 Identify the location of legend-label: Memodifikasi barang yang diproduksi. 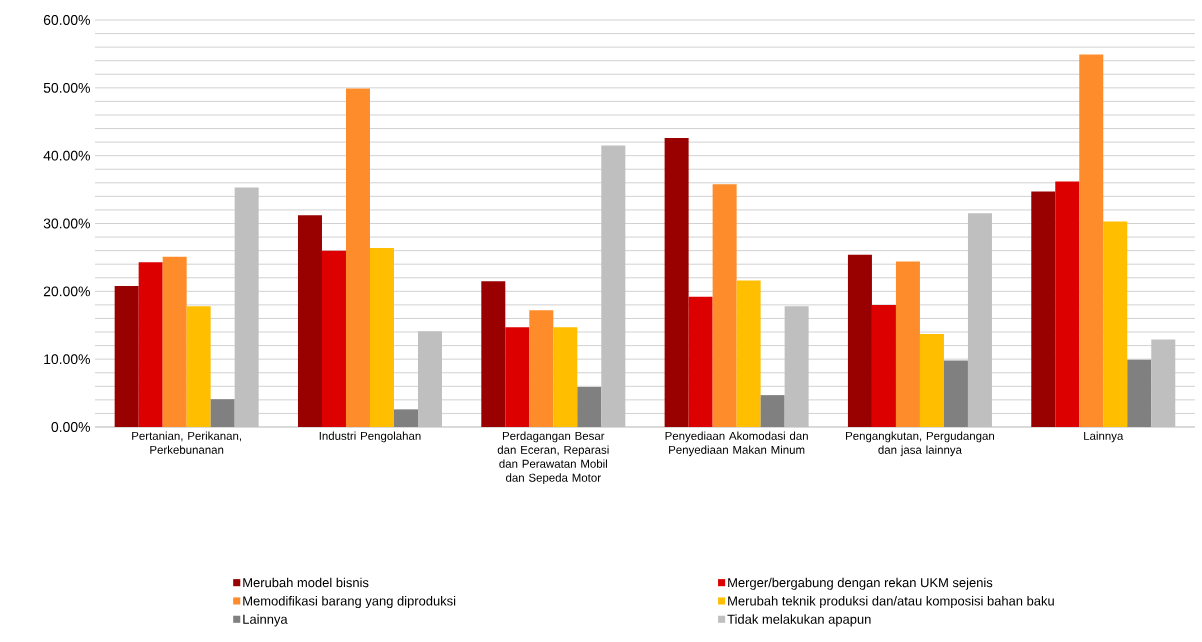
(349, 602).